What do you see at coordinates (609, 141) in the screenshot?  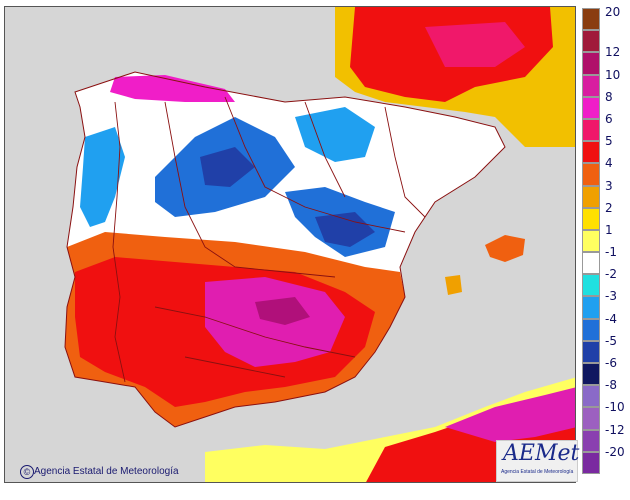 I see `legend-label: 5` at bounding box center [609, 141].